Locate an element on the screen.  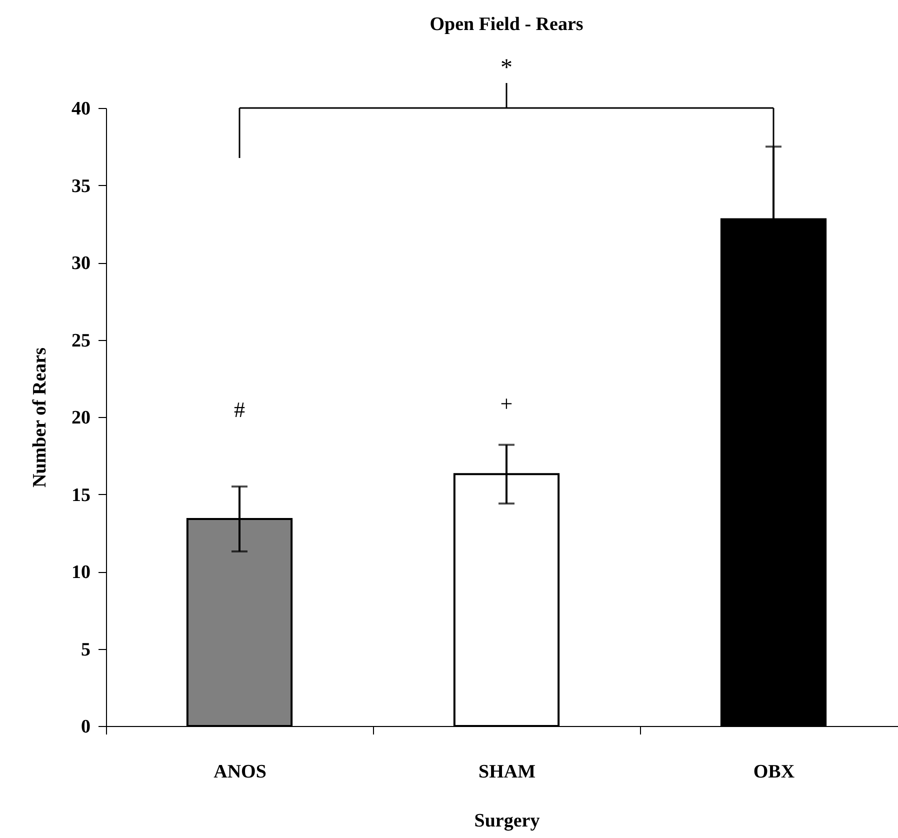
y-tick-label: 30 is located at coordinates (81, 263).